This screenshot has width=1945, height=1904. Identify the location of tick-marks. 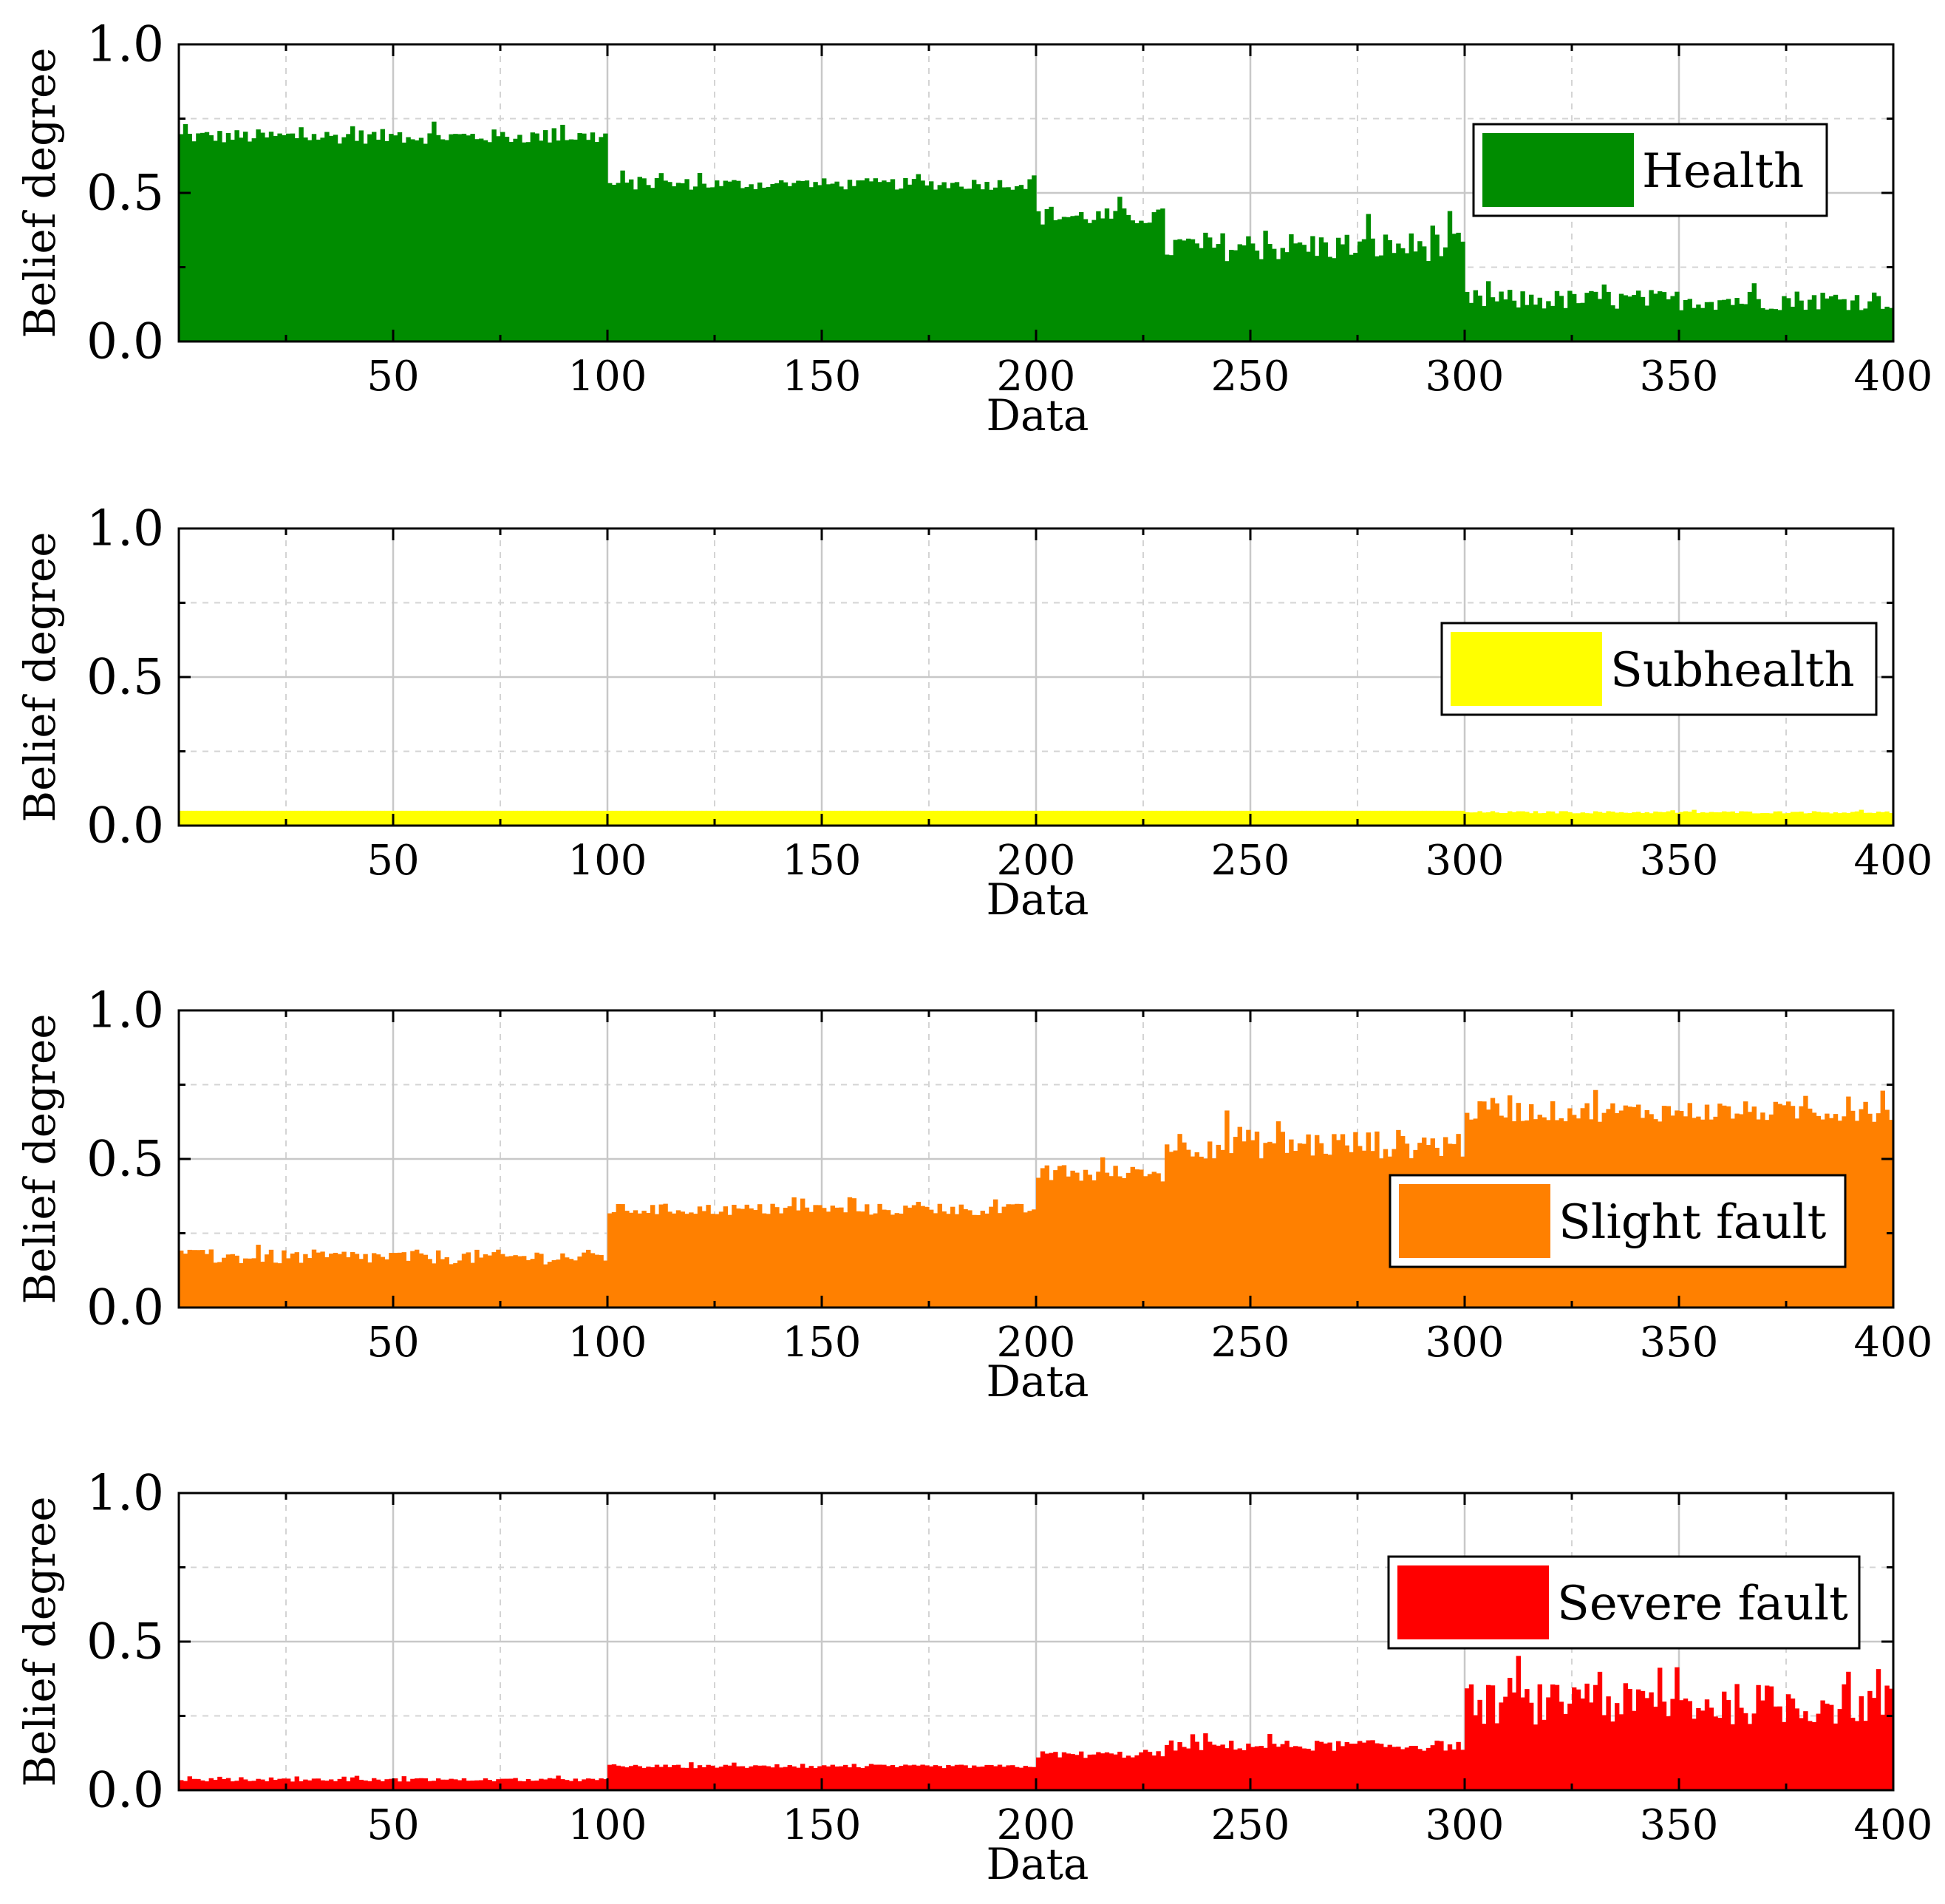
(1036, 1641).